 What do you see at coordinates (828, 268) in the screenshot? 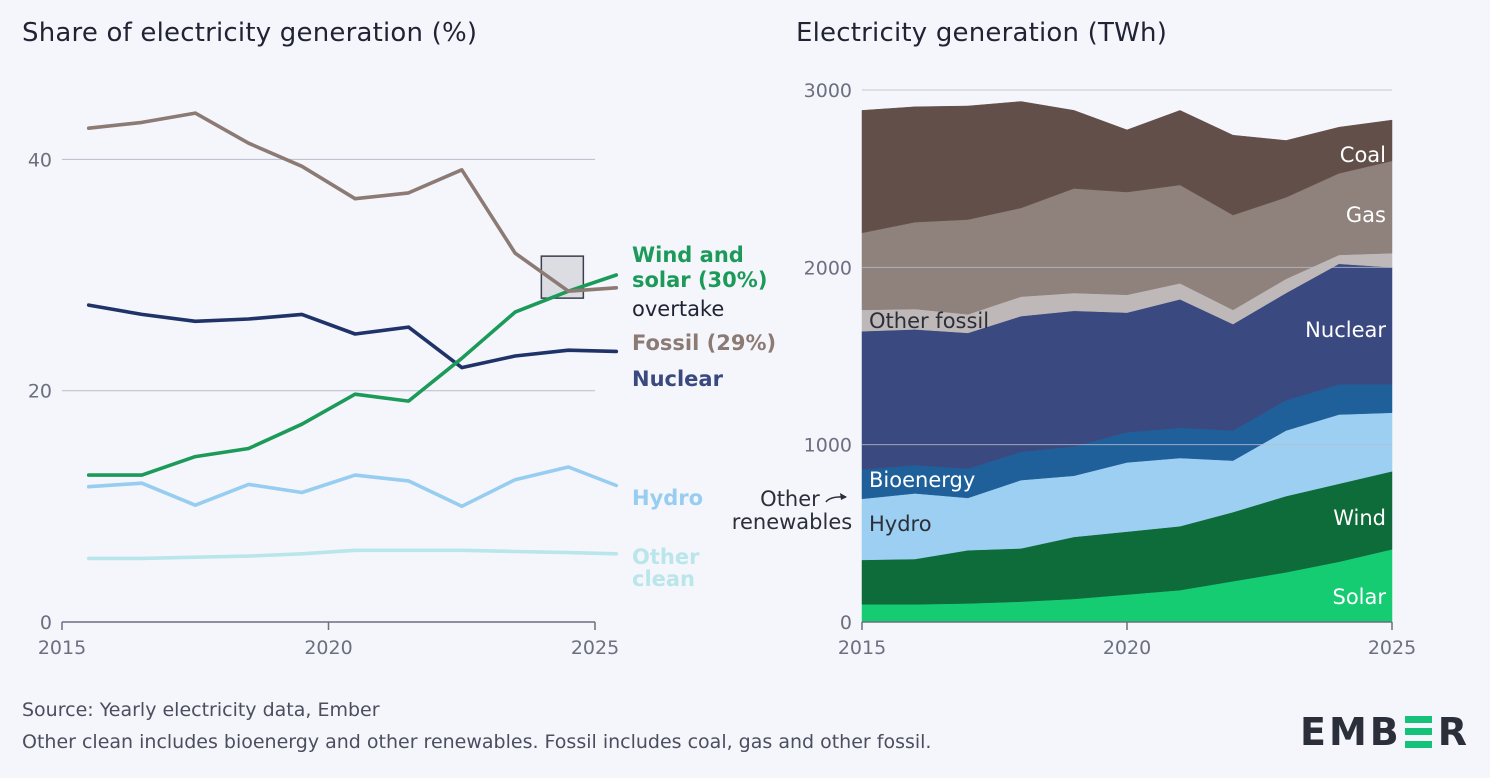
I see `right-y-tick-label: 2000` at bounding box center [828, 268].